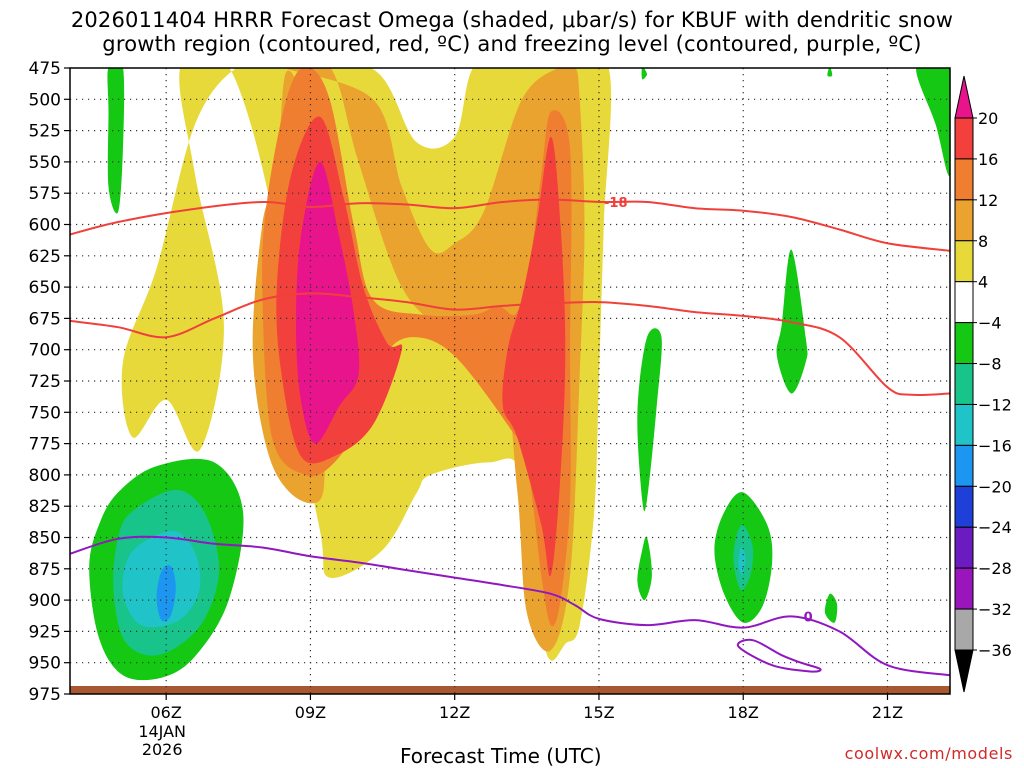  What do you see at coordinates (45, 632) in the screenshot?
I see `y-tick-label: 925` at bounding box center [45, 632].